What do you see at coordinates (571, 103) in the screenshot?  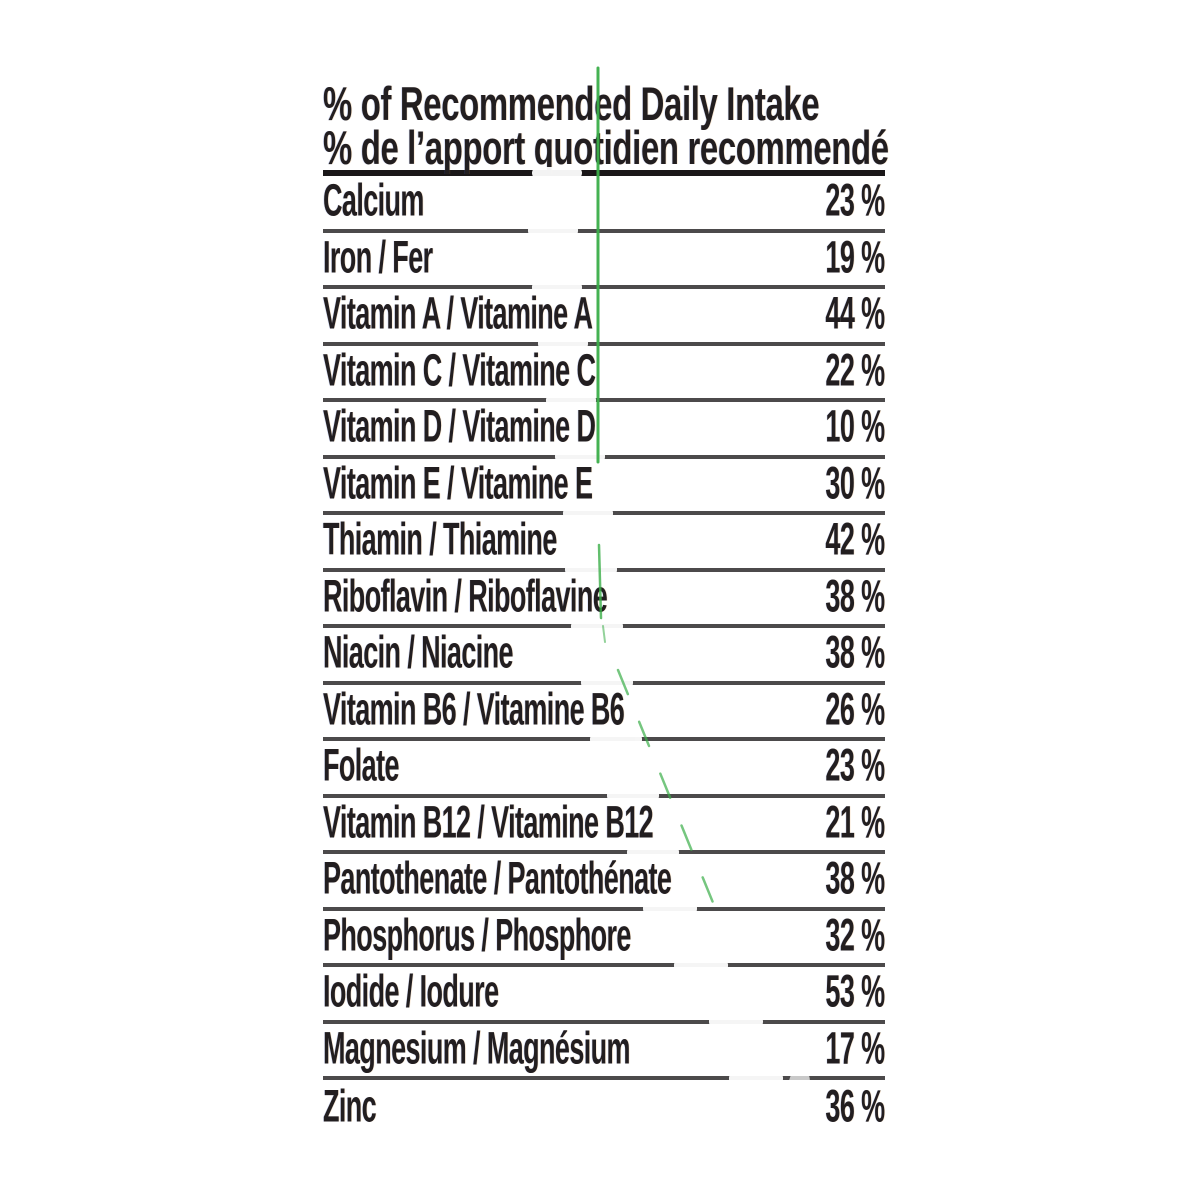 I see `panel-title-en: % of Recommended Daily Intake` at bounding box center [571, 103].